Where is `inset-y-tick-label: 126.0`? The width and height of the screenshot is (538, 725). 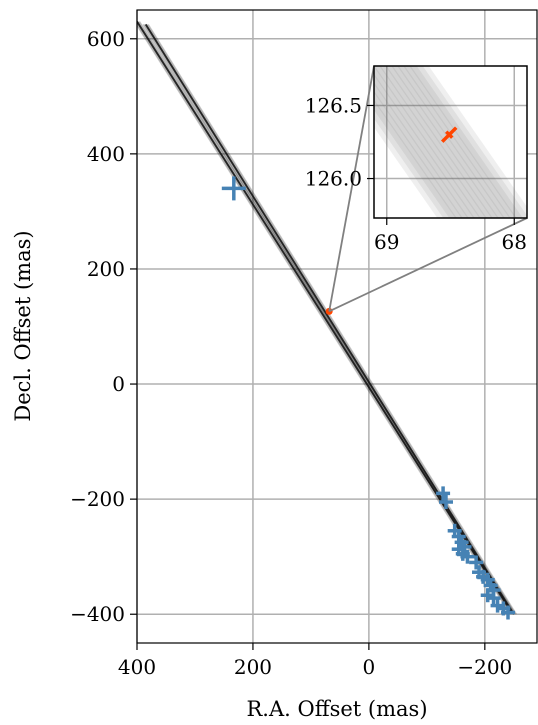 inset-y-tick-label: 126.0 is located at coordinates (333, 179).